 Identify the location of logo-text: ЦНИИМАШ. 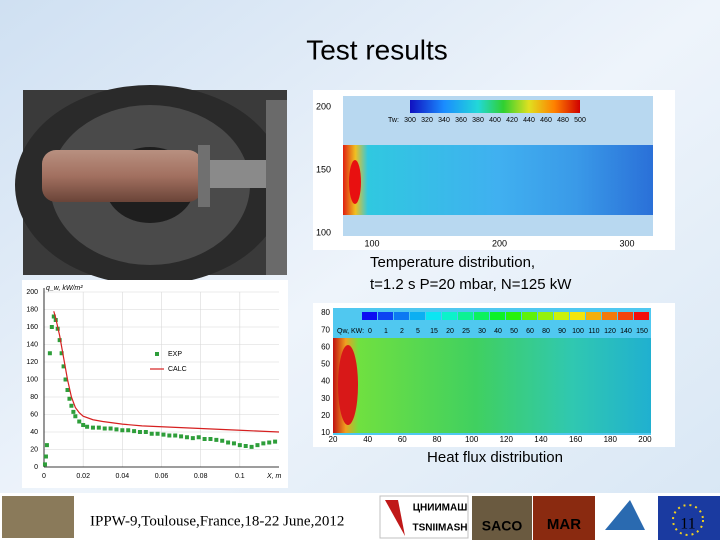
(440, 508).